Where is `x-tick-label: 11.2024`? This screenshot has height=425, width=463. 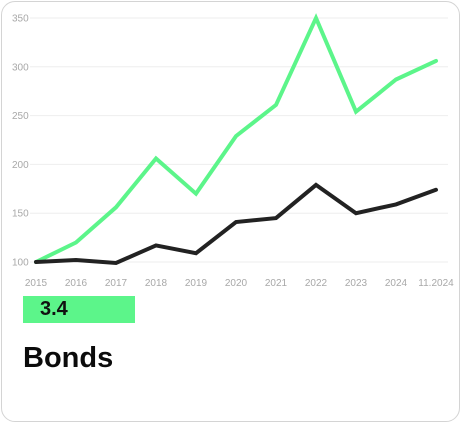 x-tick-label: 11.2024 is located at coordinates (436, 283).